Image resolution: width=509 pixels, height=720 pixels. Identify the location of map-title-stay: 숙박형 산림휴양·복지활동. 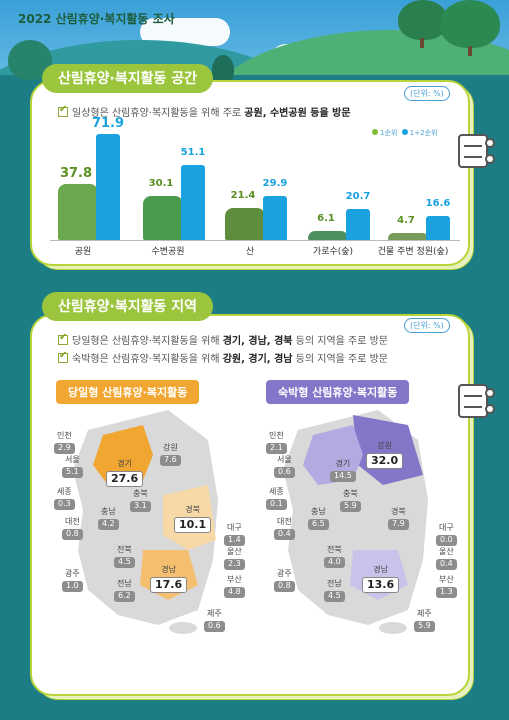
(338, 392).